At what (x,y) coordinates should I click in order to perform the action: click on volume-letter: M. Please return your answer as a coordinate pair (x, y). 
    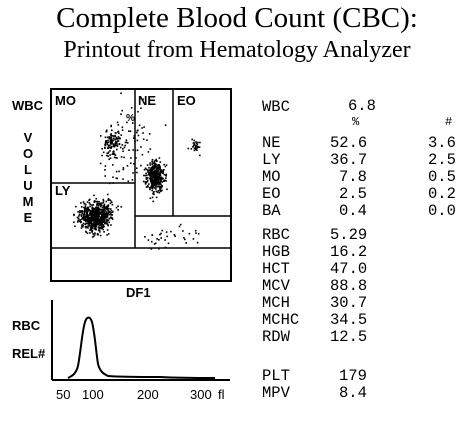
    Looking at the image, I should click on (28, 201).